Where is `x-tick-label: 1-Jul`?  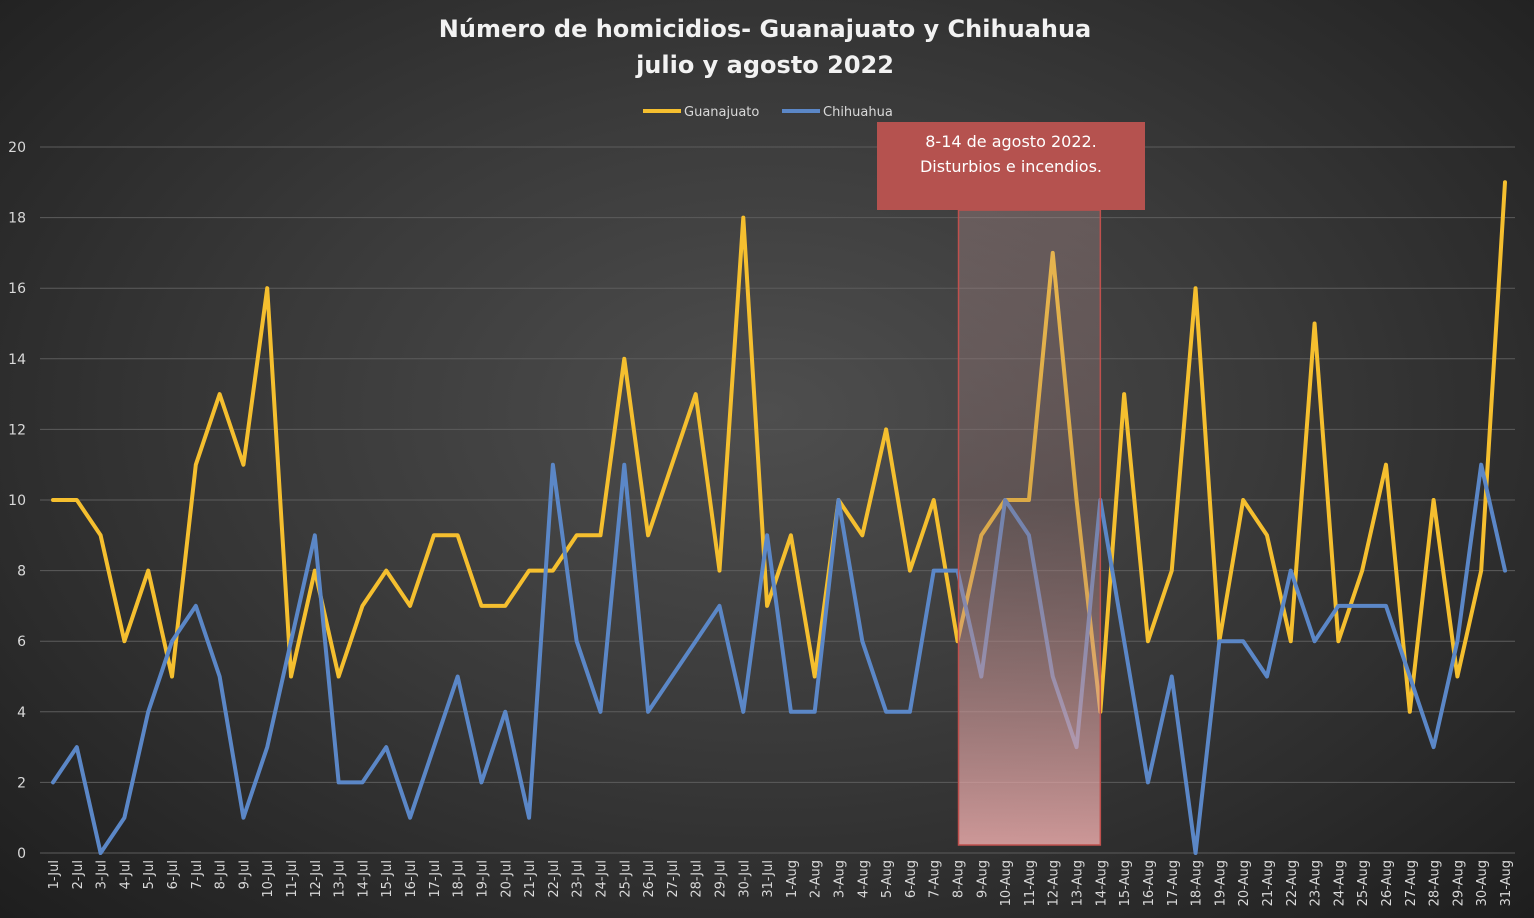 x-tick-label: 1-Jul is located at coordinates (54, 874).